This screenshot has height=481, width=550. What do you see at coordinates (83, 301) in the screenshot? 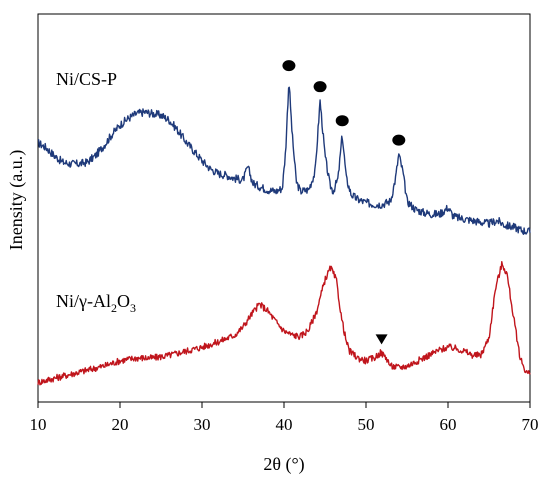
I see `series-label-part: Ni/γ-Al` at bounding box center [83, 301].